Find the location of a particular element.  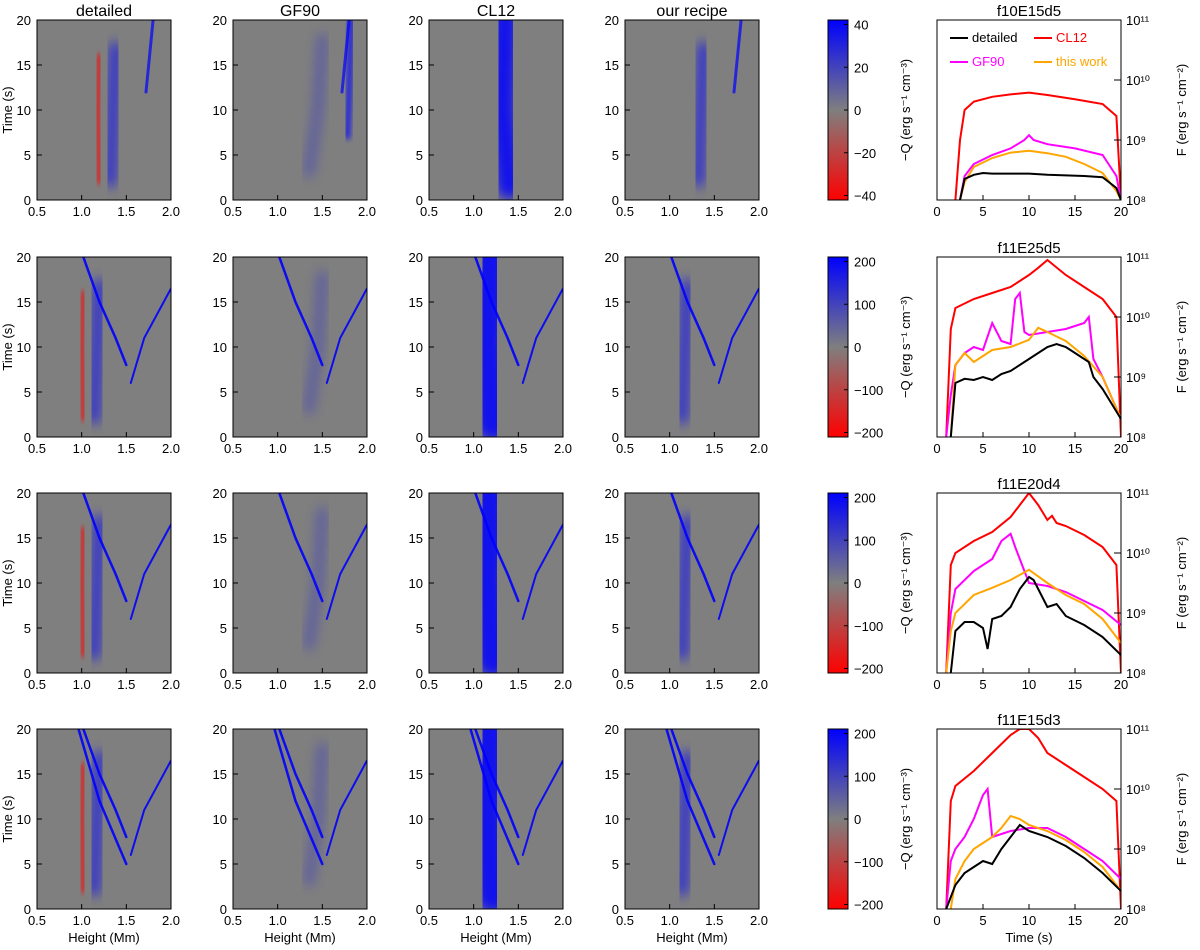

flux-panel-title: f11E25d5 is located at coordinates (1028, 248).